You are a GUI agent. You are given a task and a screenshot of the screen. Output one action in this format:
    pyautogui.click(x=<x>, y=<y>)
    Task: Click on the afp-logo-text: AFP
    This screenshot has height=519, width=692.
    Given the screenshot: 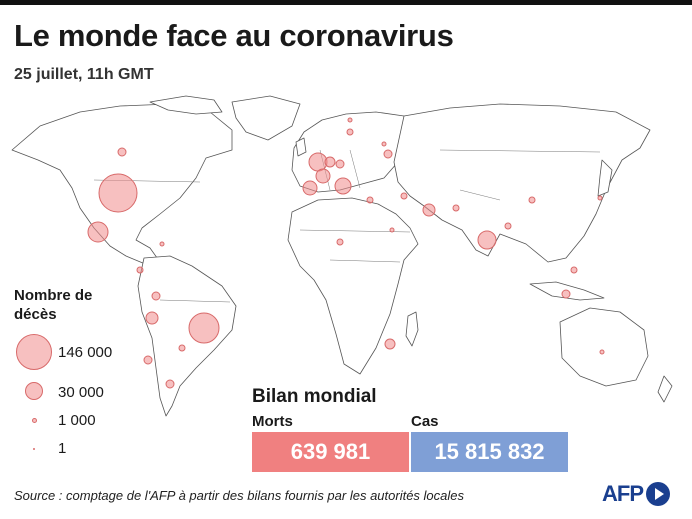 What is the action you would take?
    pyautogui.click(x=623, y=493)
    